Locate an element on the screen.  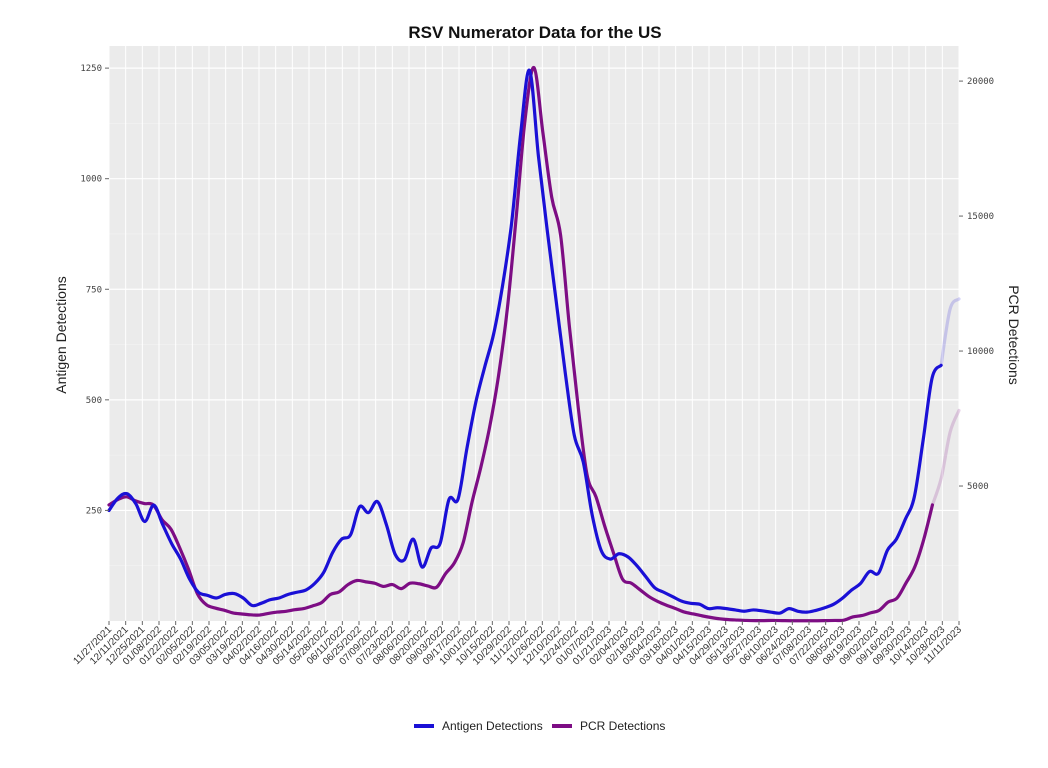
y-axis-left-title: Antigen Detections is located at coordinates (61, 335).